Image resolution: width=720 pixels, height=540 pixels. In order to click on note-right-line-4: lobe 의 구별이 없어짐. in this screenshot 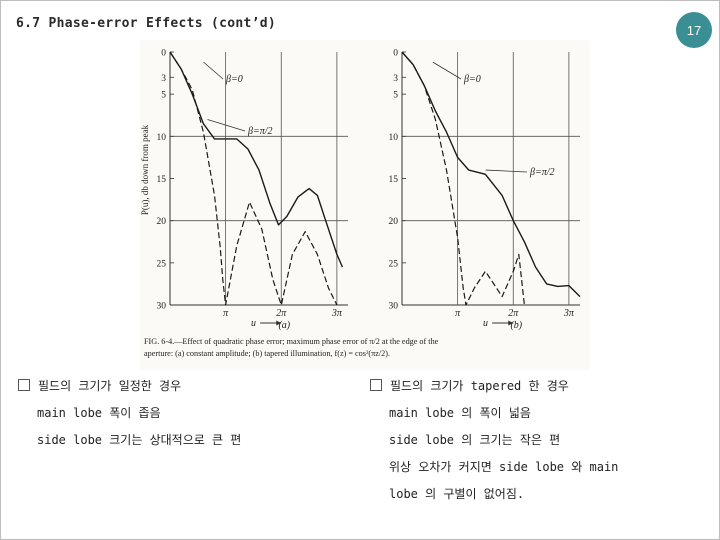, I will do `click(457, 494)`.